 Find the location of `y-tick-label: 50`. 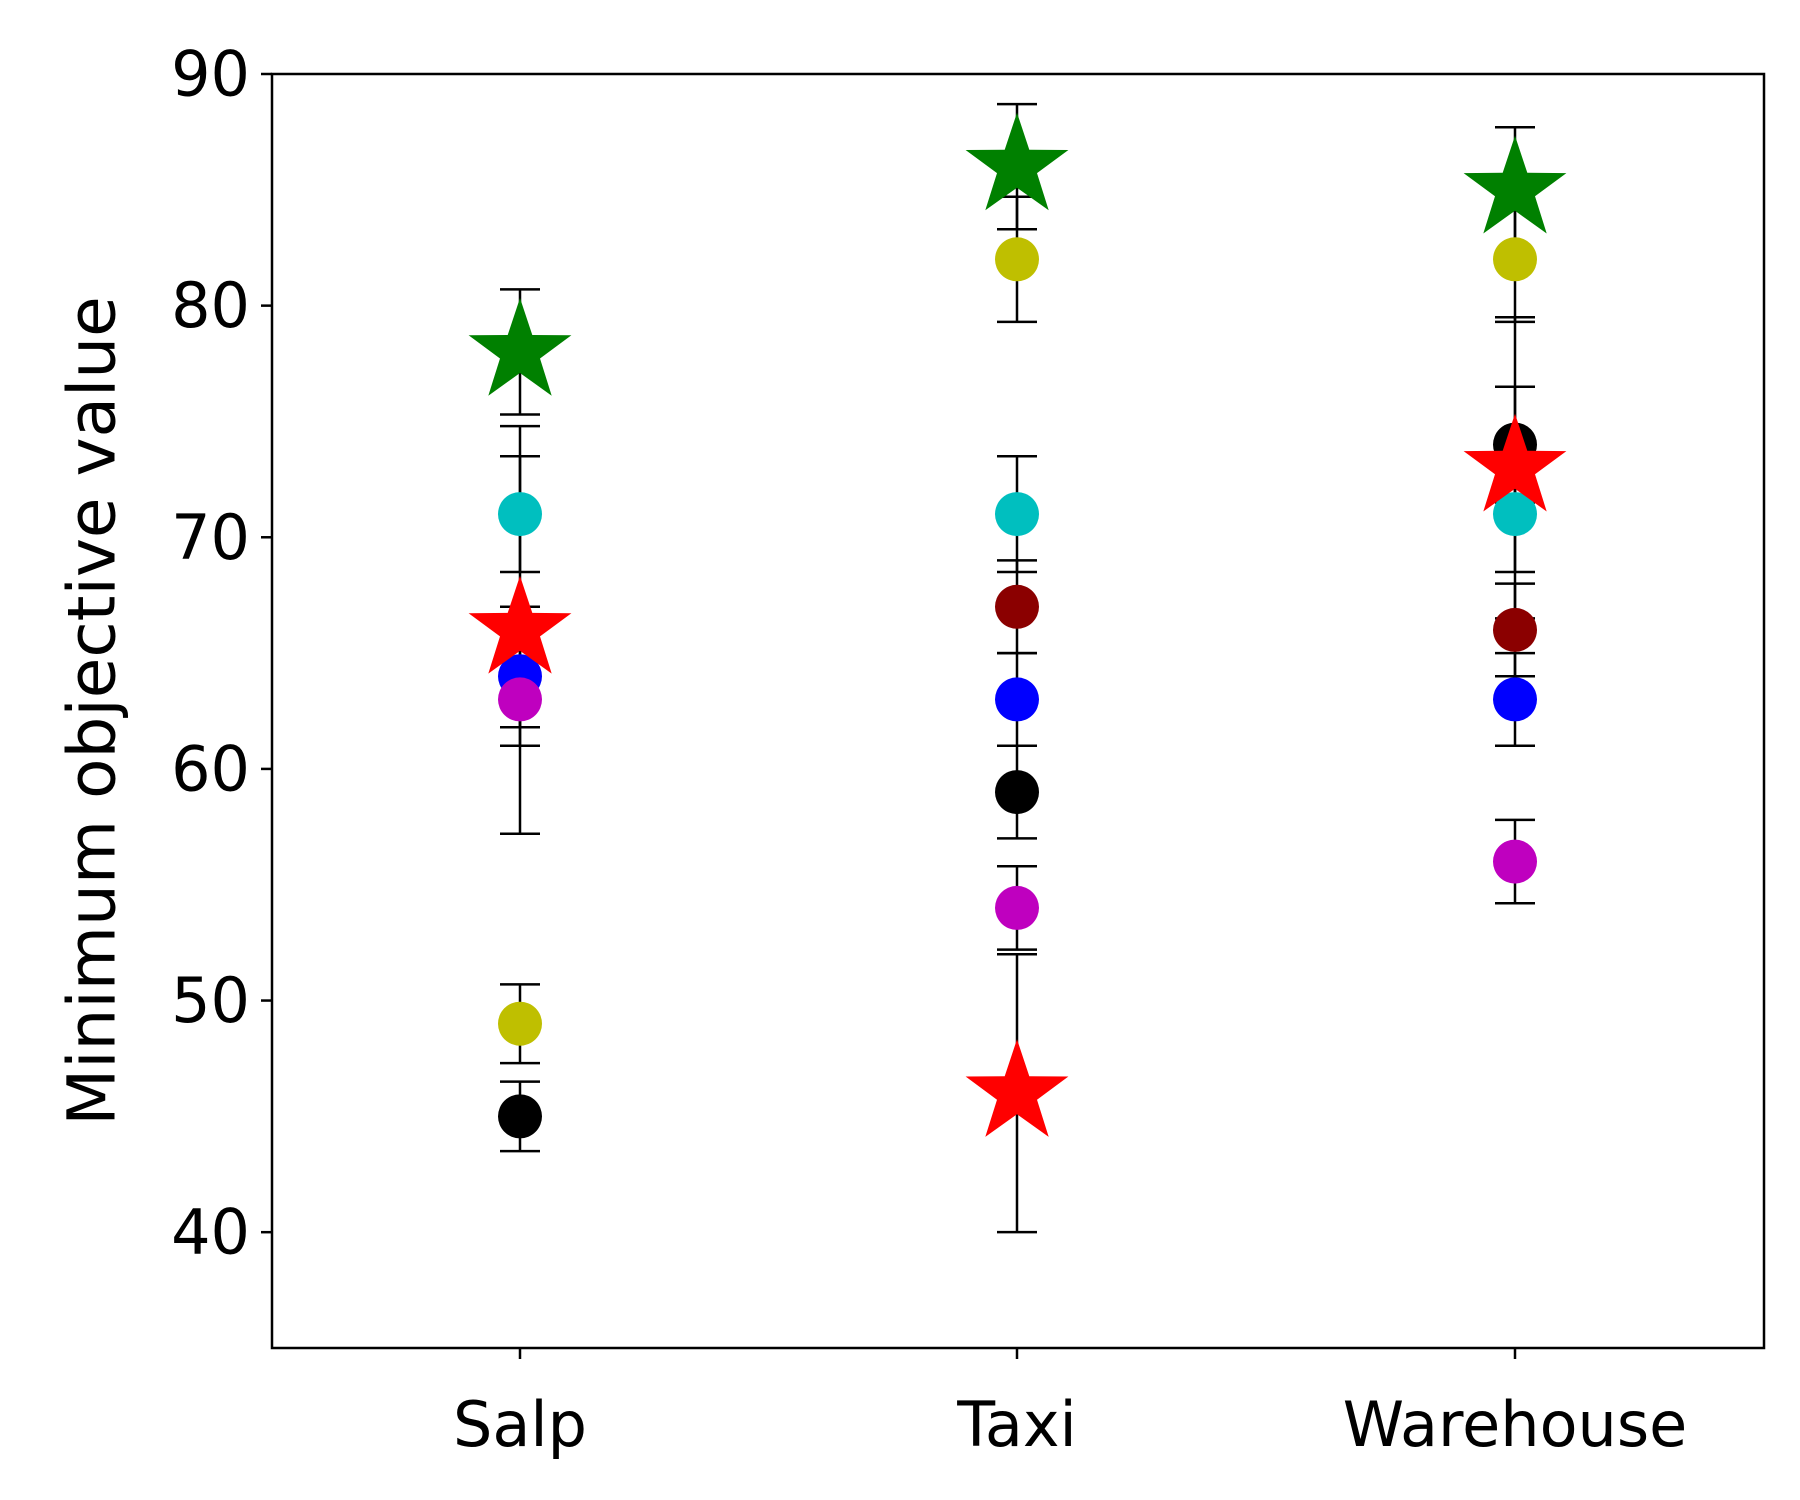

y-tick-label: 50 is located at coordinates (210, 1000).